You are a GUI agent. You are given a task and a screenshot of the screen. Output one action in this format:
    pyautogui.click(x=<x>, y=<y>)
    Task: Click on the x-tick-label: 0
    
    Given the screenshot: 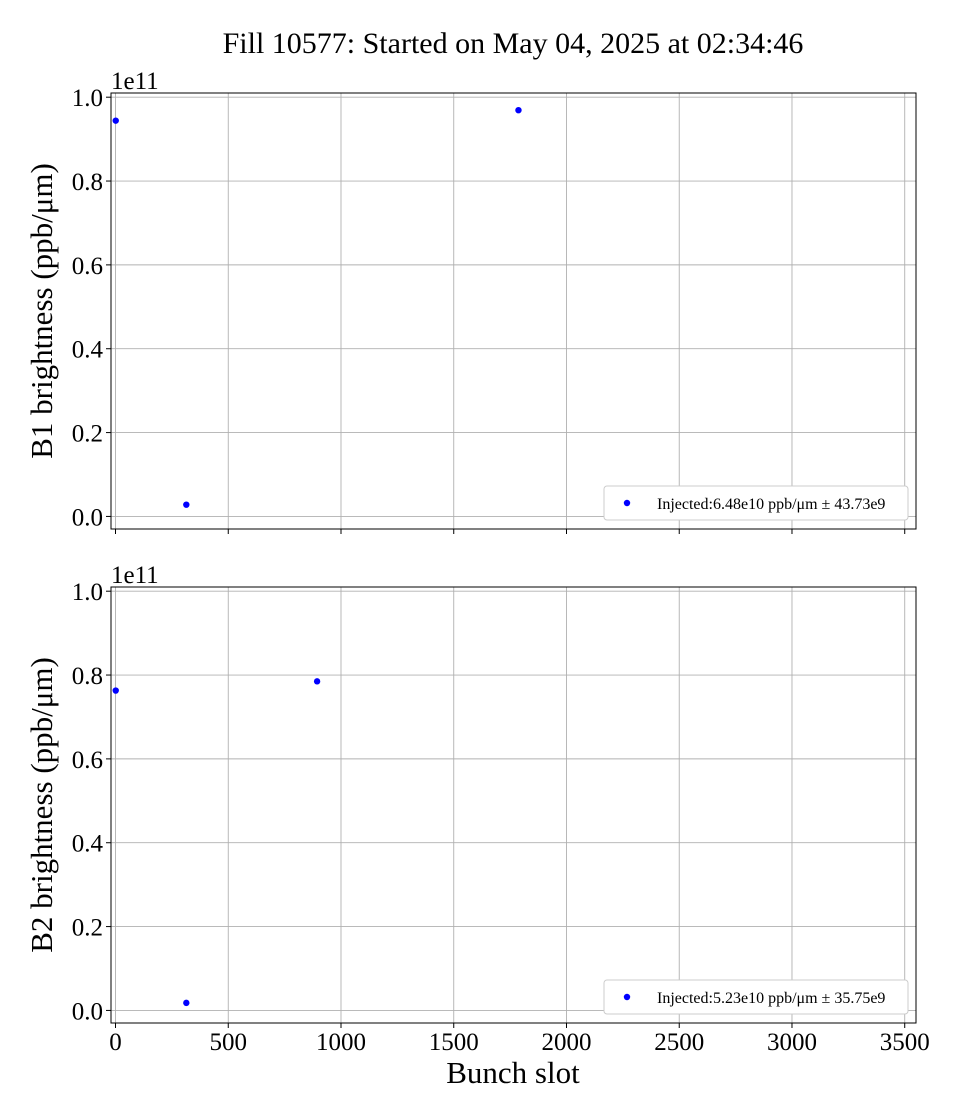 What is the action you would take?
    pyautogui.click(x=115, y=1042)
    